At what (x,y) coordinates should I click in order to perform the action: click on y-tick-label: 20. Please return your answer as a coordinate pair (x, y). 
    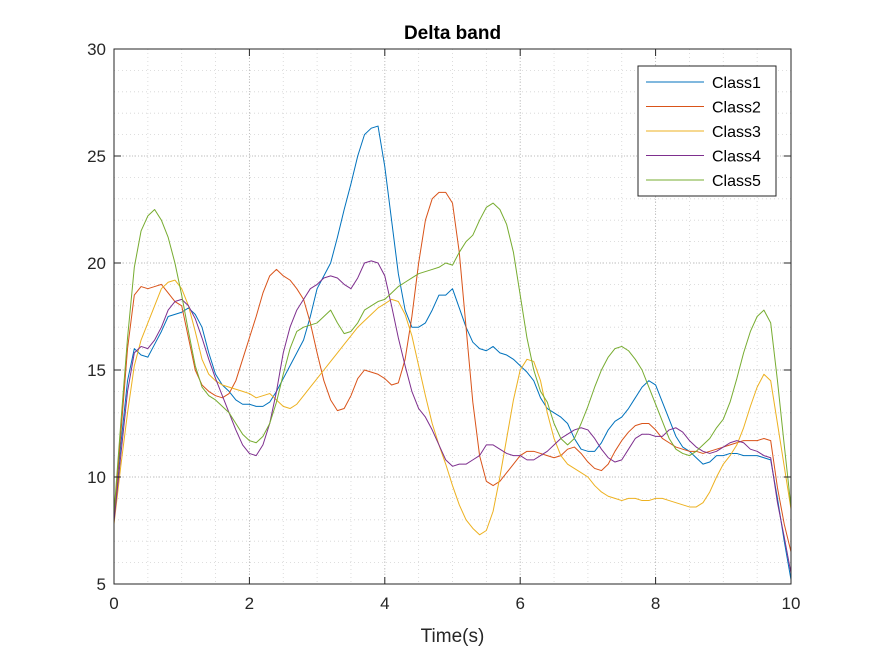
    Looking at the image, I should click on (96, 263).